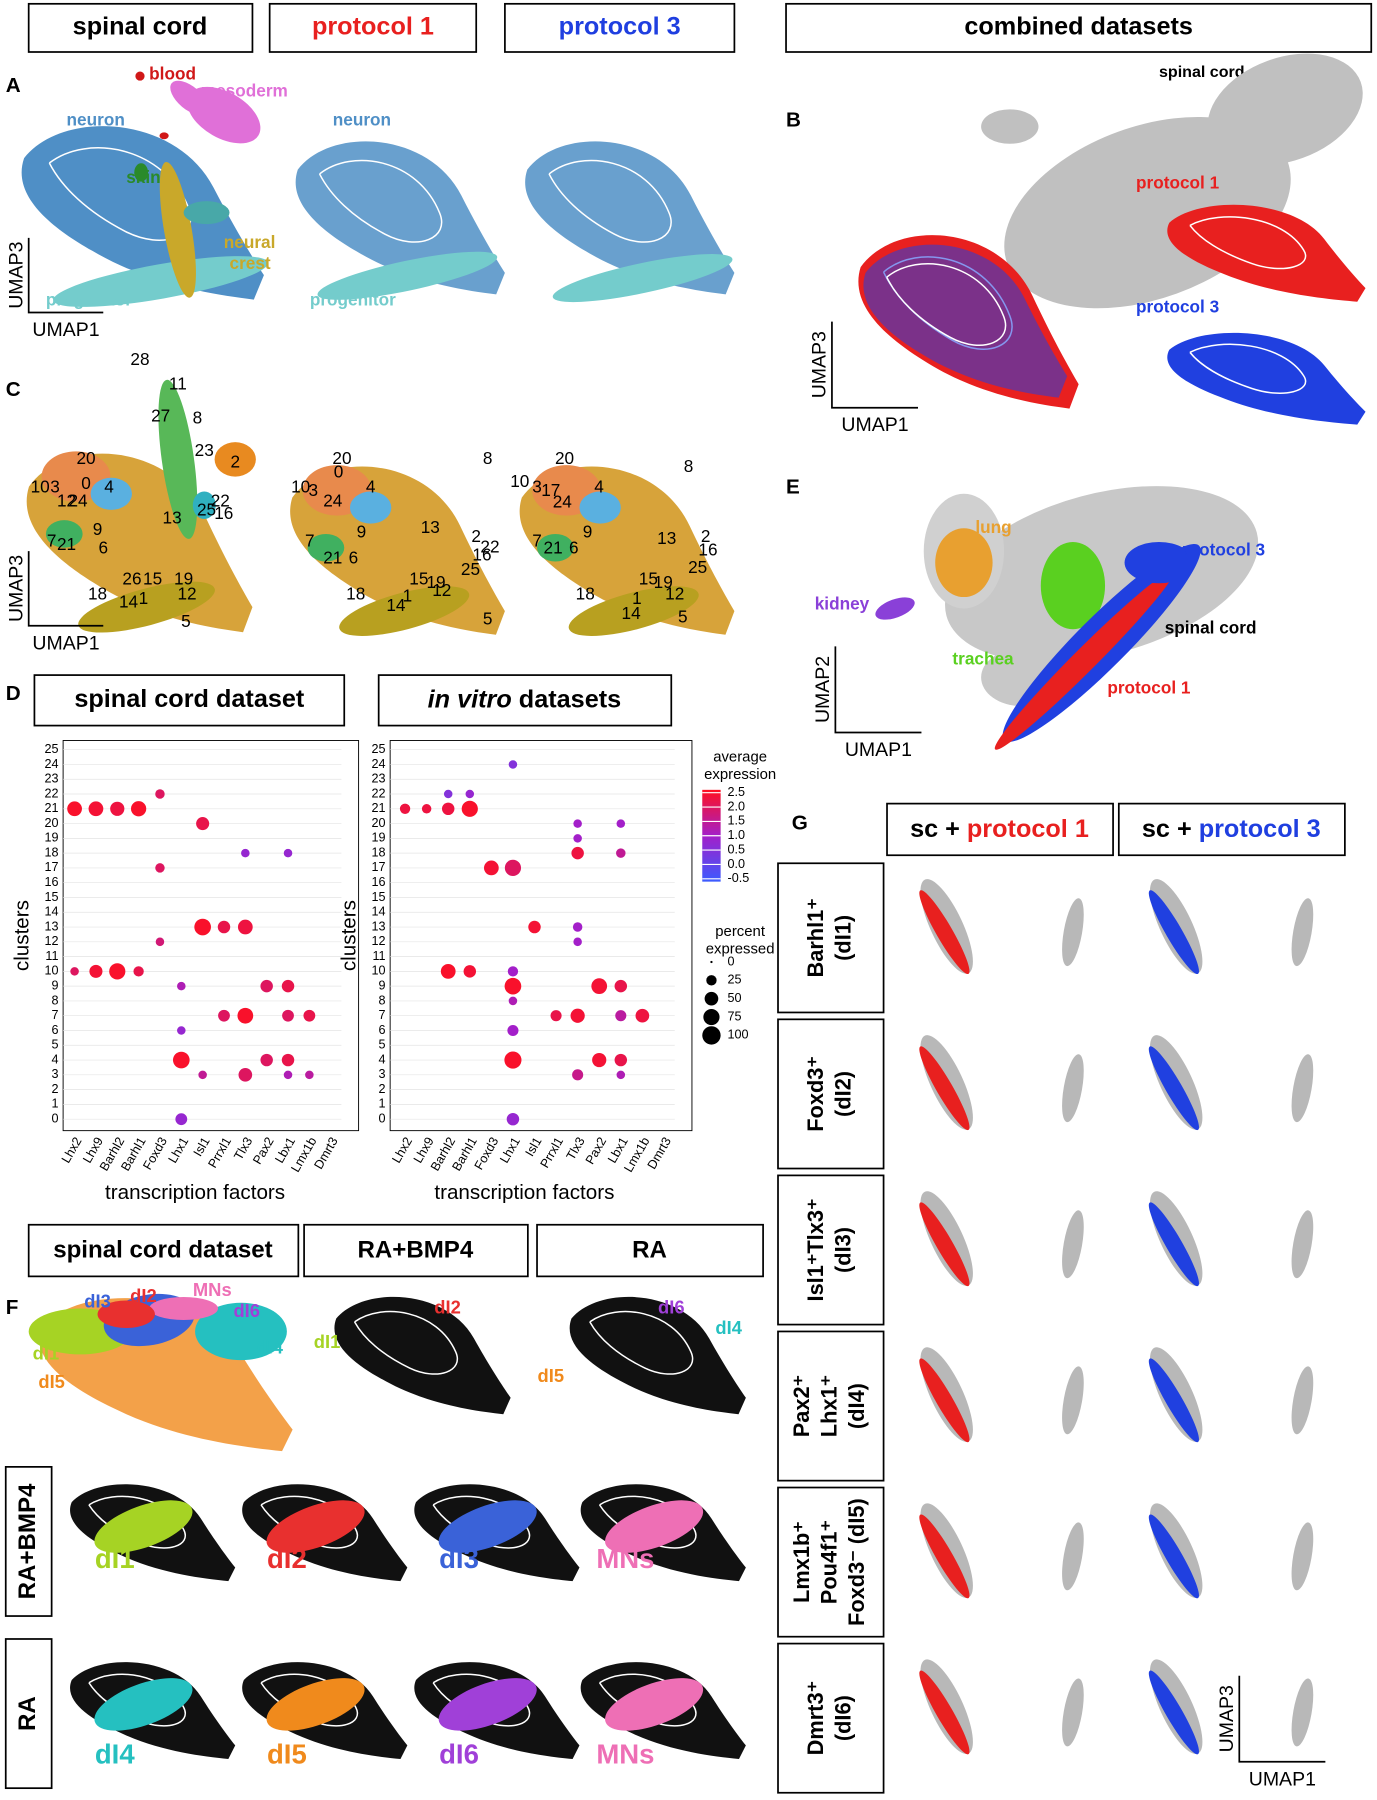 This screenshot has height=1800, width=1377. I want to click on panel-title: RA+BMP4, so click(416, 1249).